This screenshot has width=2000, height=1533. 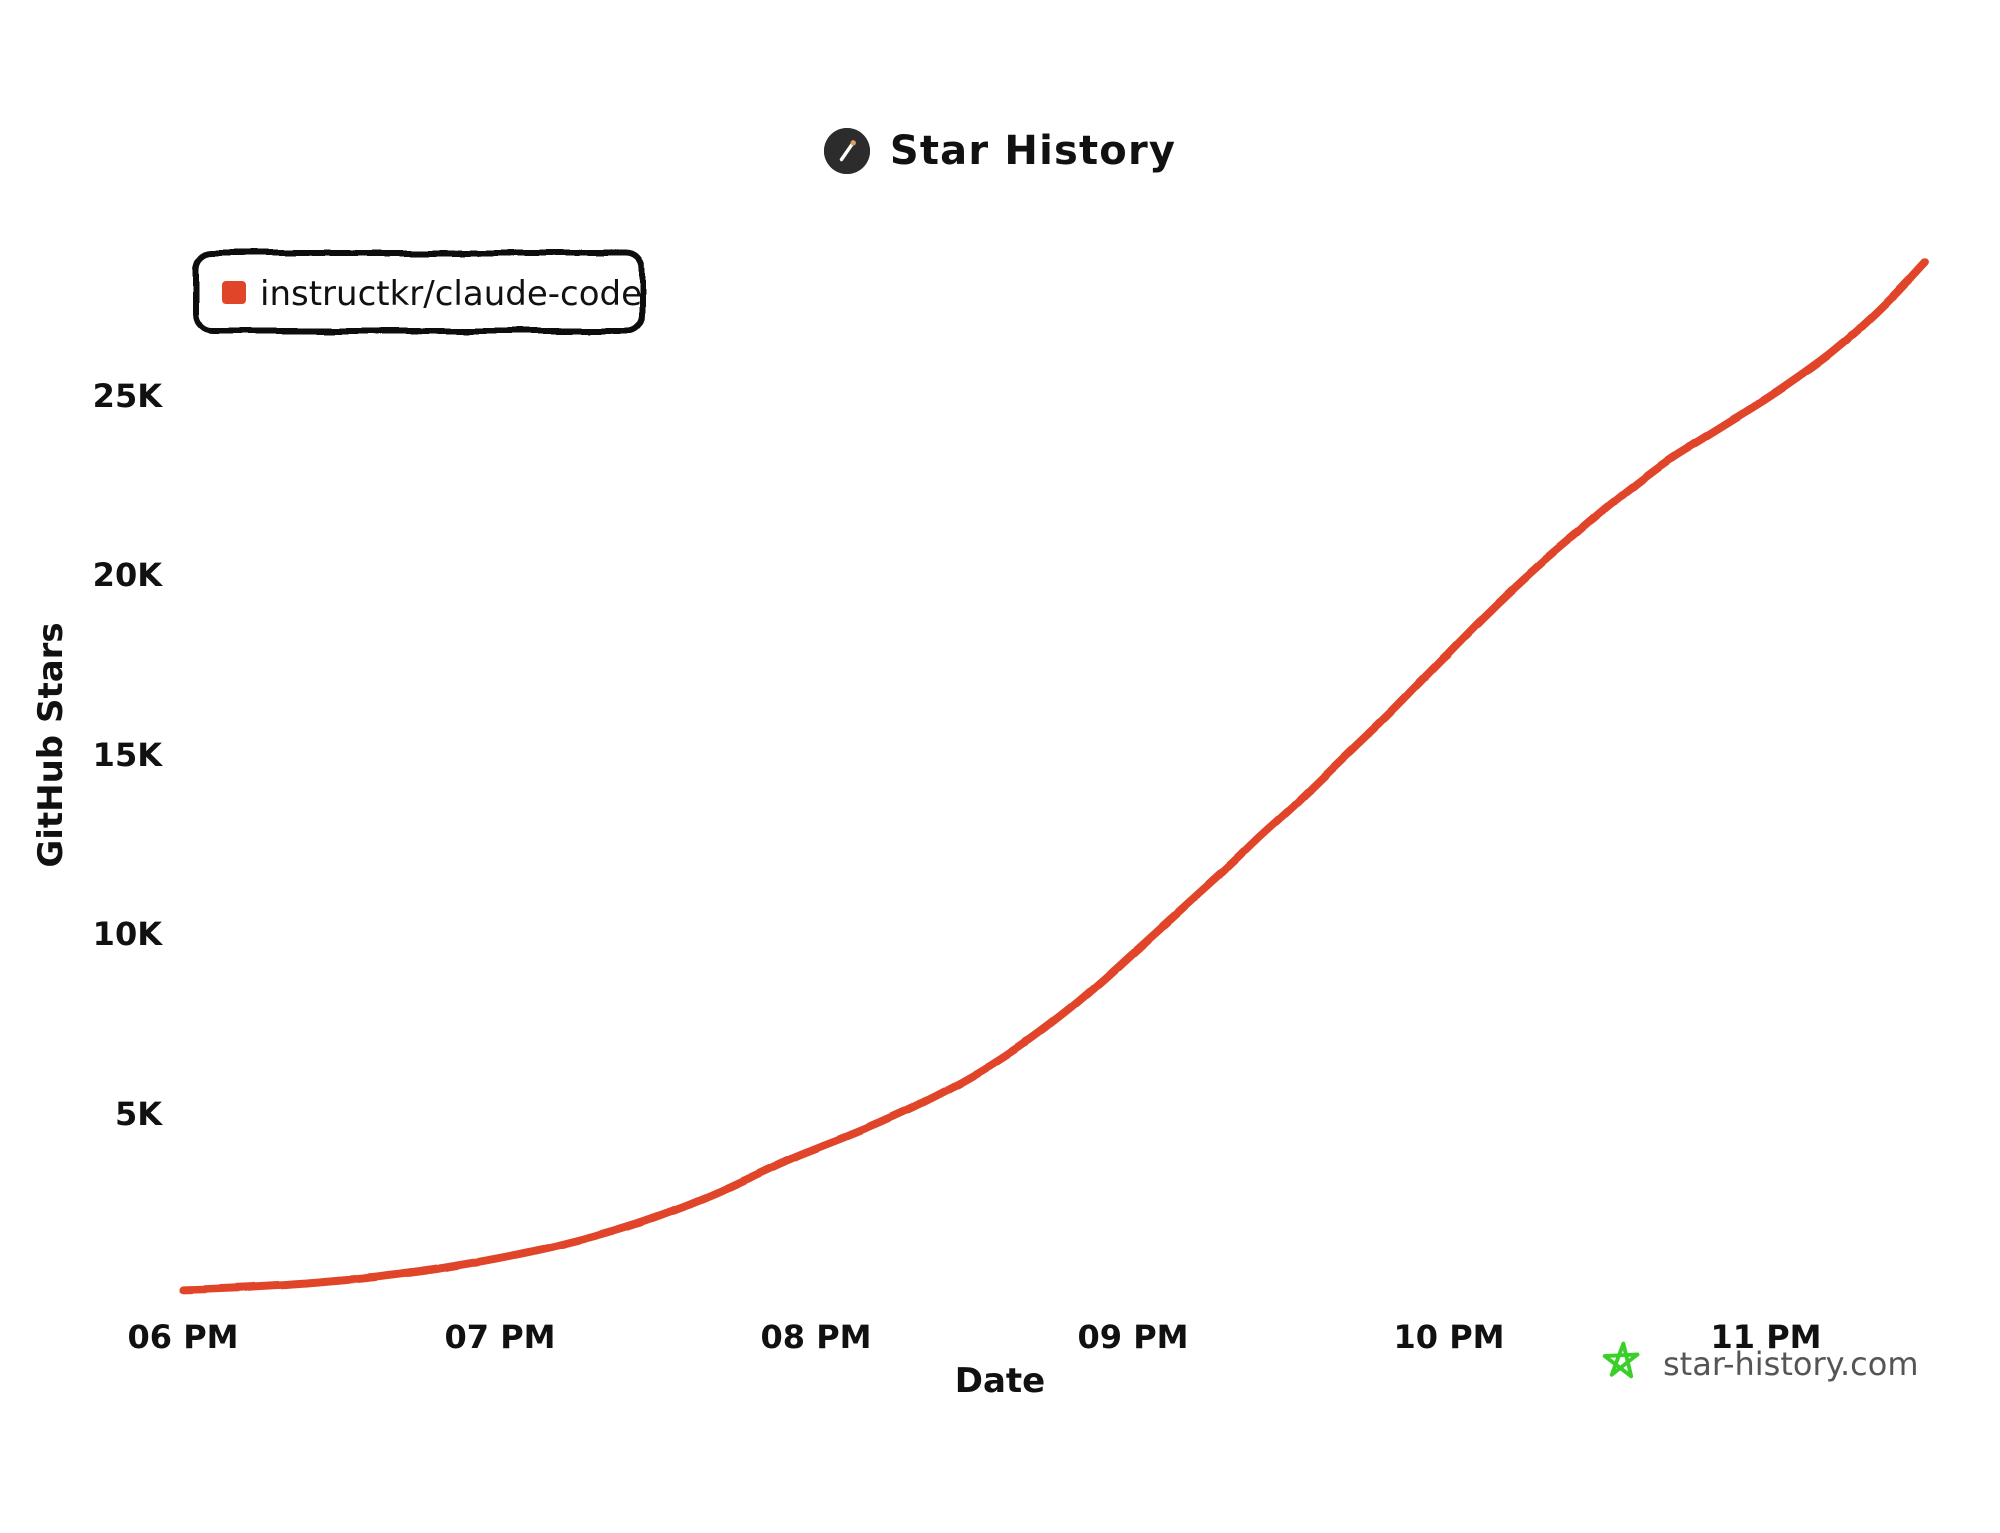 What do you see at coordinates (51, 744) in the screenshot?
I see `y-axis-title: GitHub Stars` at bounding box center [51, 744].